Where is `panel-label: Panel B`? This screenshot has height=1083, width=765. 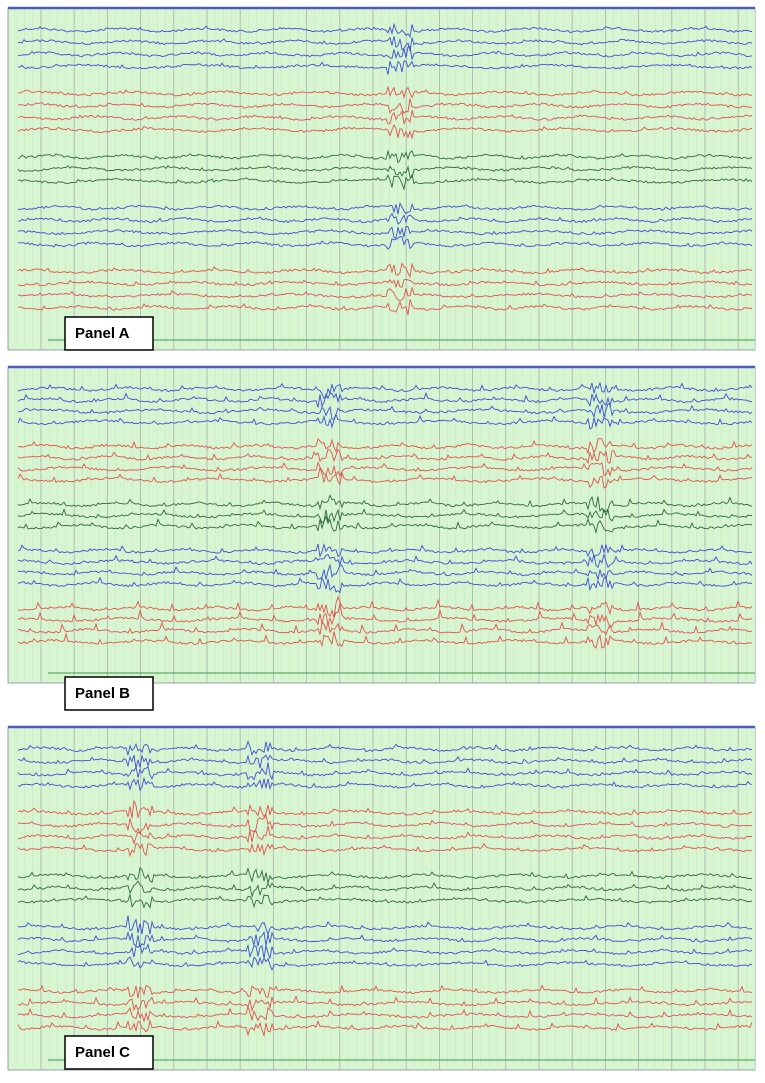 panel-label: Panel B is located at coordinates (102, 693).